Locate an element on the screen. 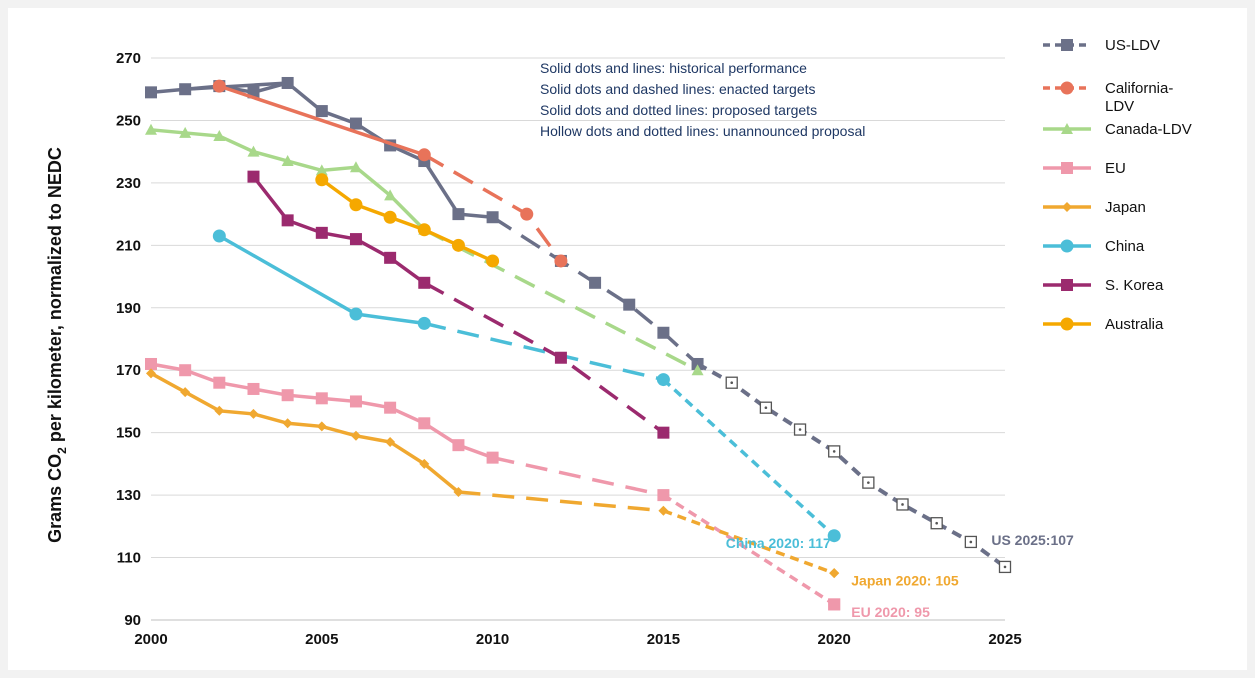 The height and width of the screenshot is (678, 1255). x-tick-label: 2020 is located at coordinates (834, 639).